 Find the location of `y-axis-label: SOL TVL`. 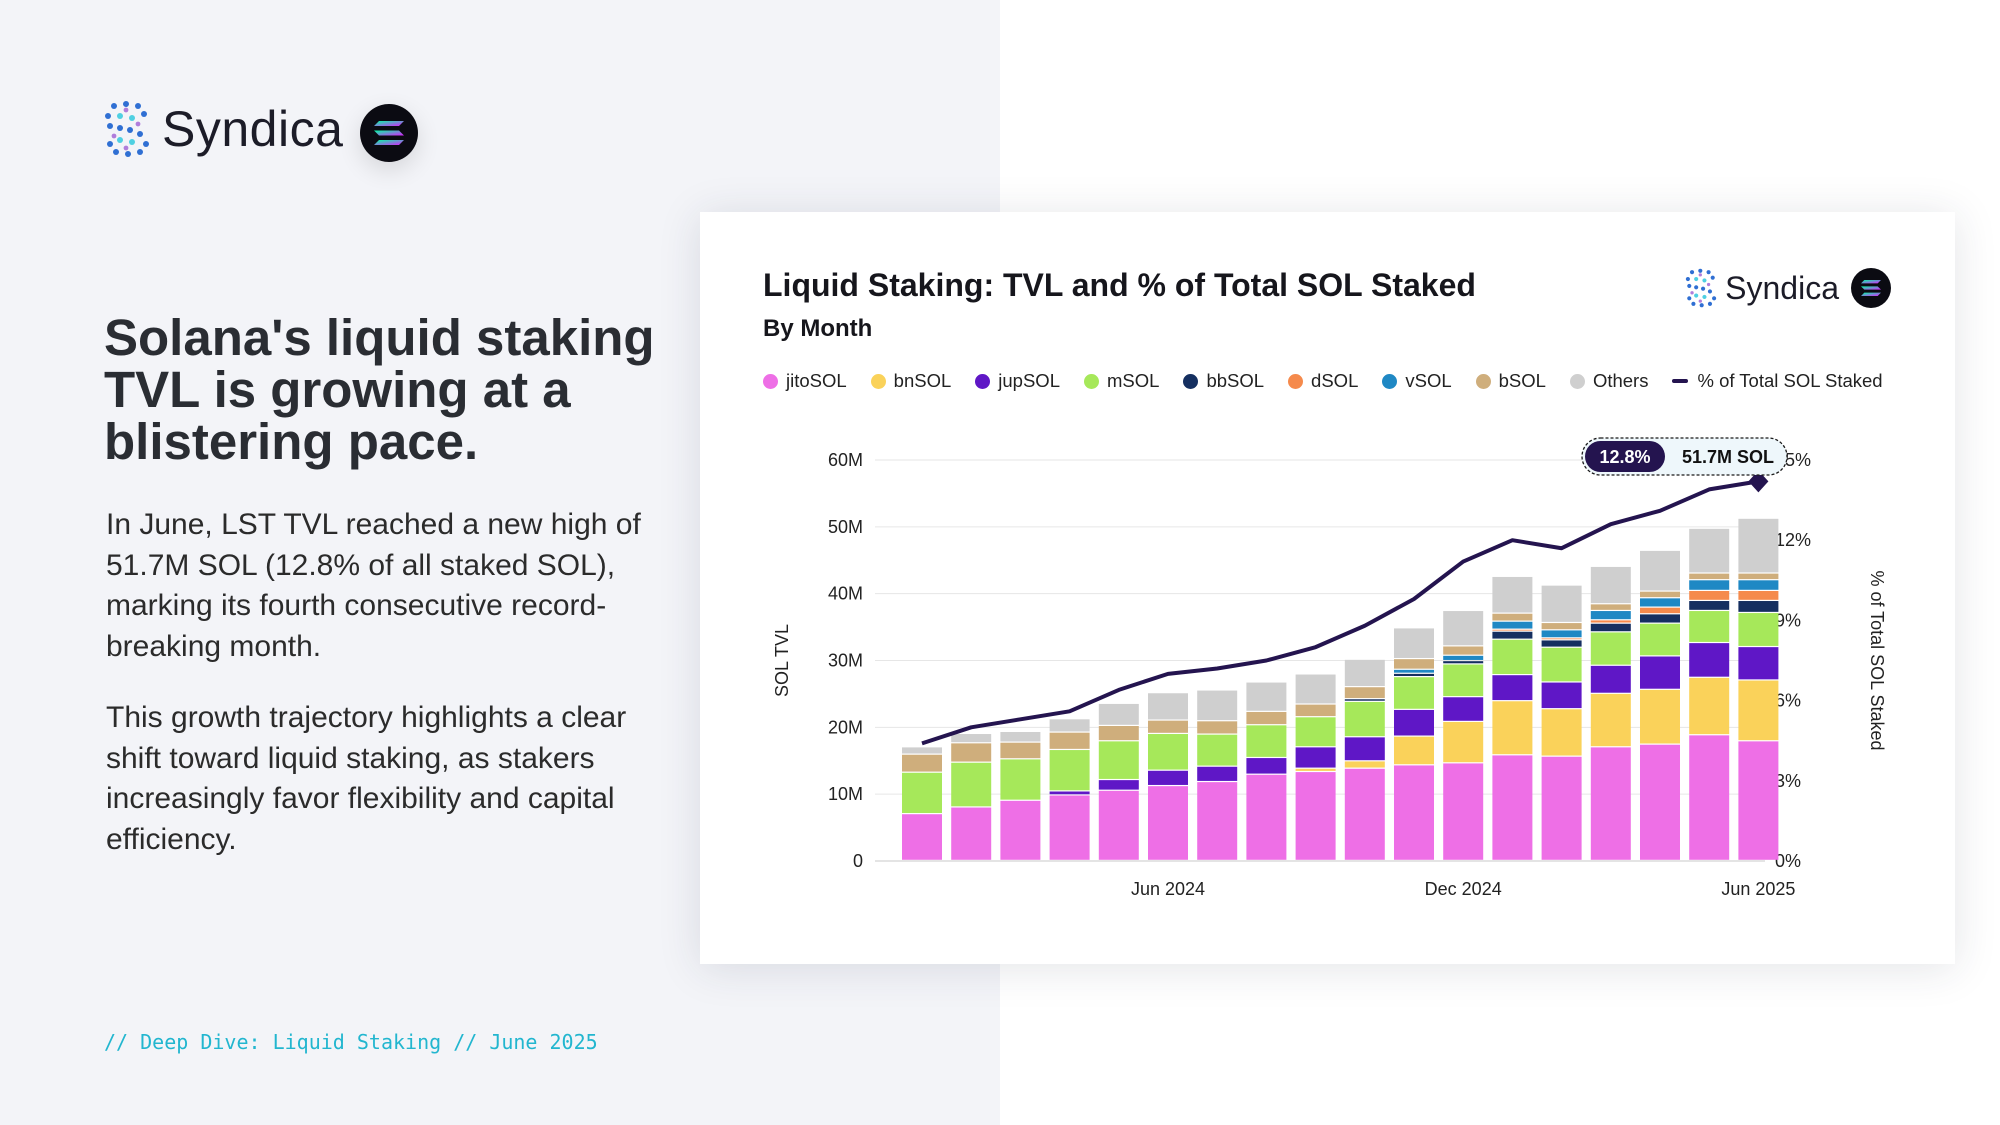

y-axis-label: SOL TVL is located at coordinates (782, 660).